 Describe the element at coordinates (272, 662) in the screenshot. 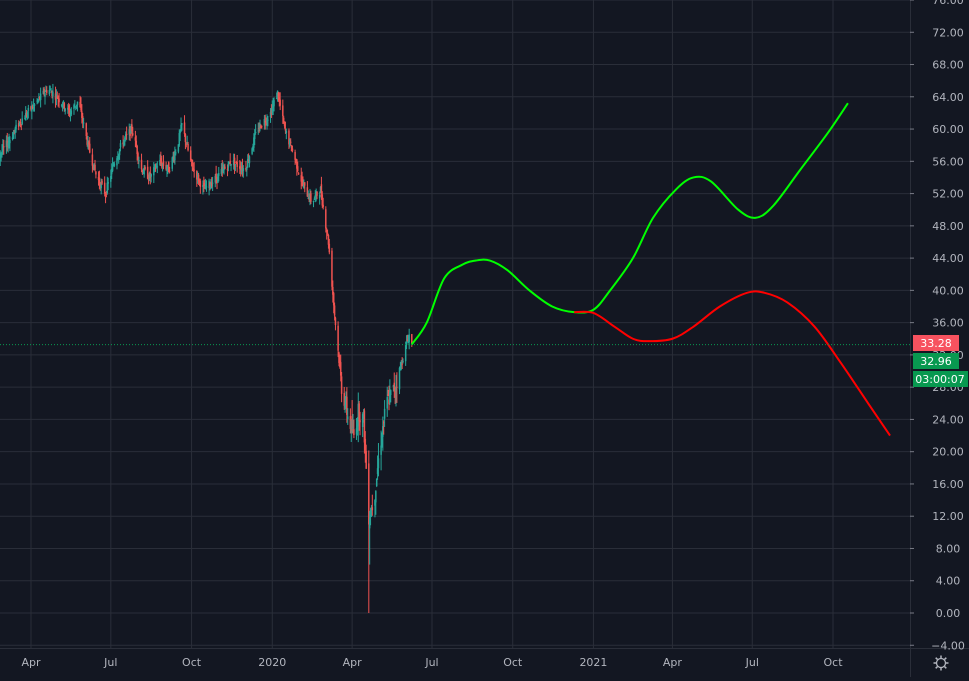

I see `x-tick-label: 2020` at that location.